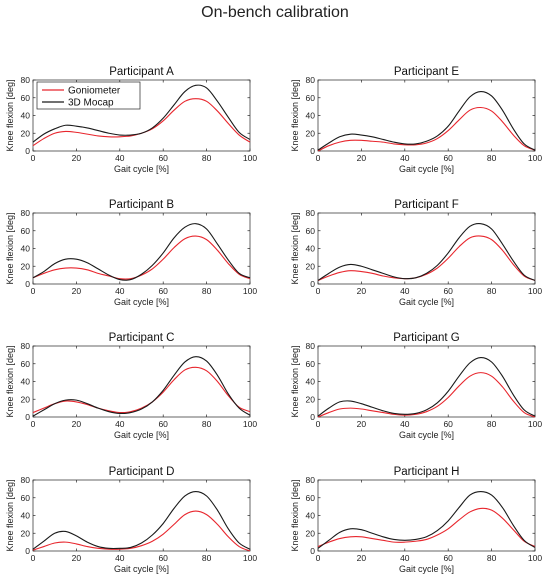 Image resolution: width=550 pixels, height=585 pixels. What do you see at coordinates (88, 95) in the screenshot?
I see `legend-box` at bounding box center [88, 95].